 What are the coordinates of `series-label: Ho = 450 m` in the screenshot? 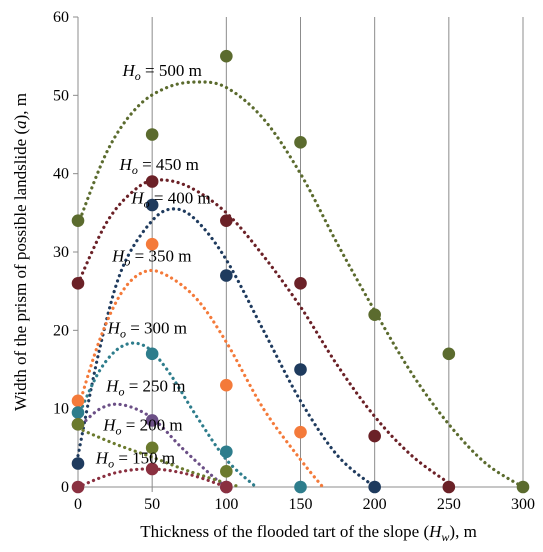 It's located at (159, 166).